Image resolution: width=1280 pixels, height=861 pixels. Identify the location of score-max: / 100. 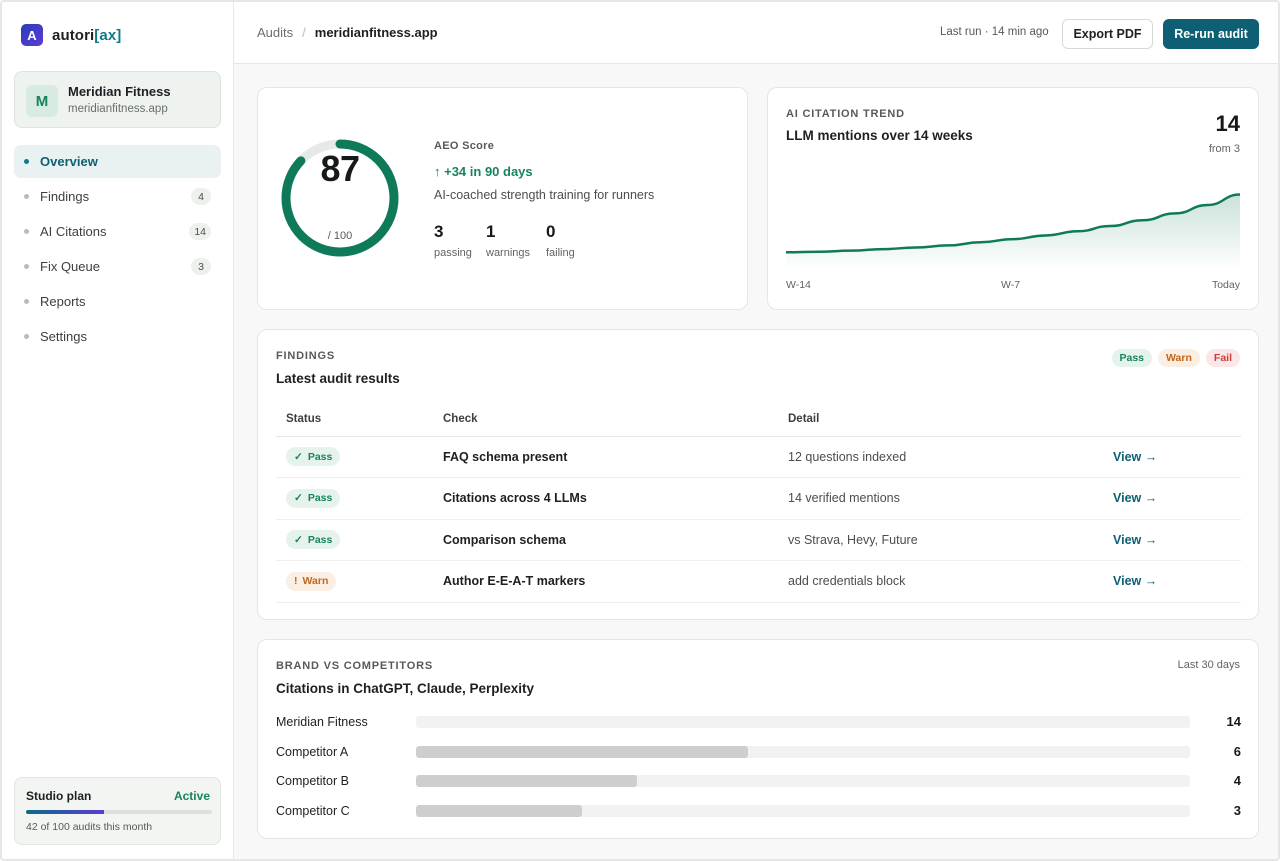
(340, 236).